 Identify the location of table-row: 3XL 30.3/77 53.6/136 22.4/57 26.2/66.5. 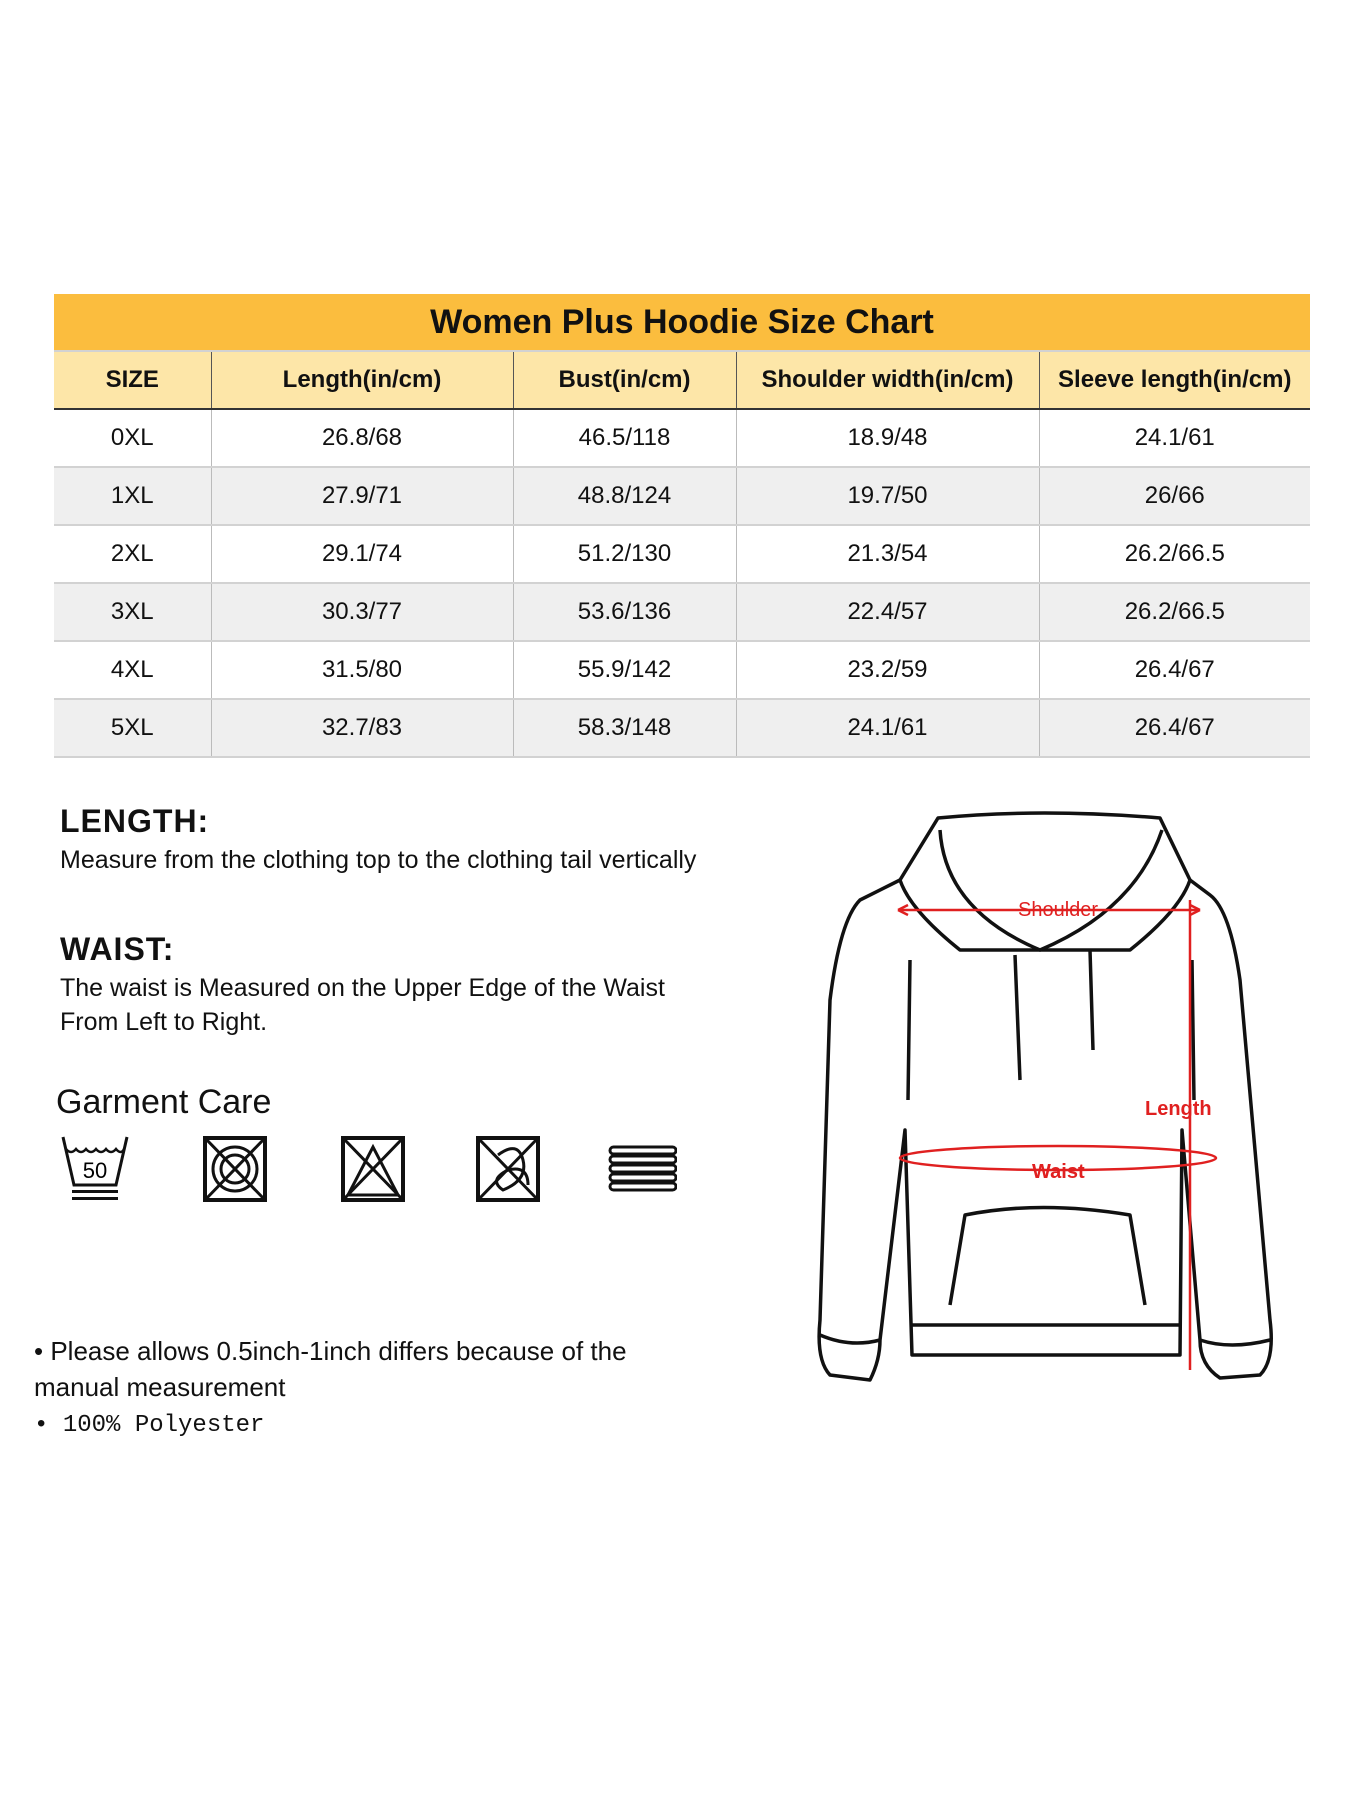
(682, 612).